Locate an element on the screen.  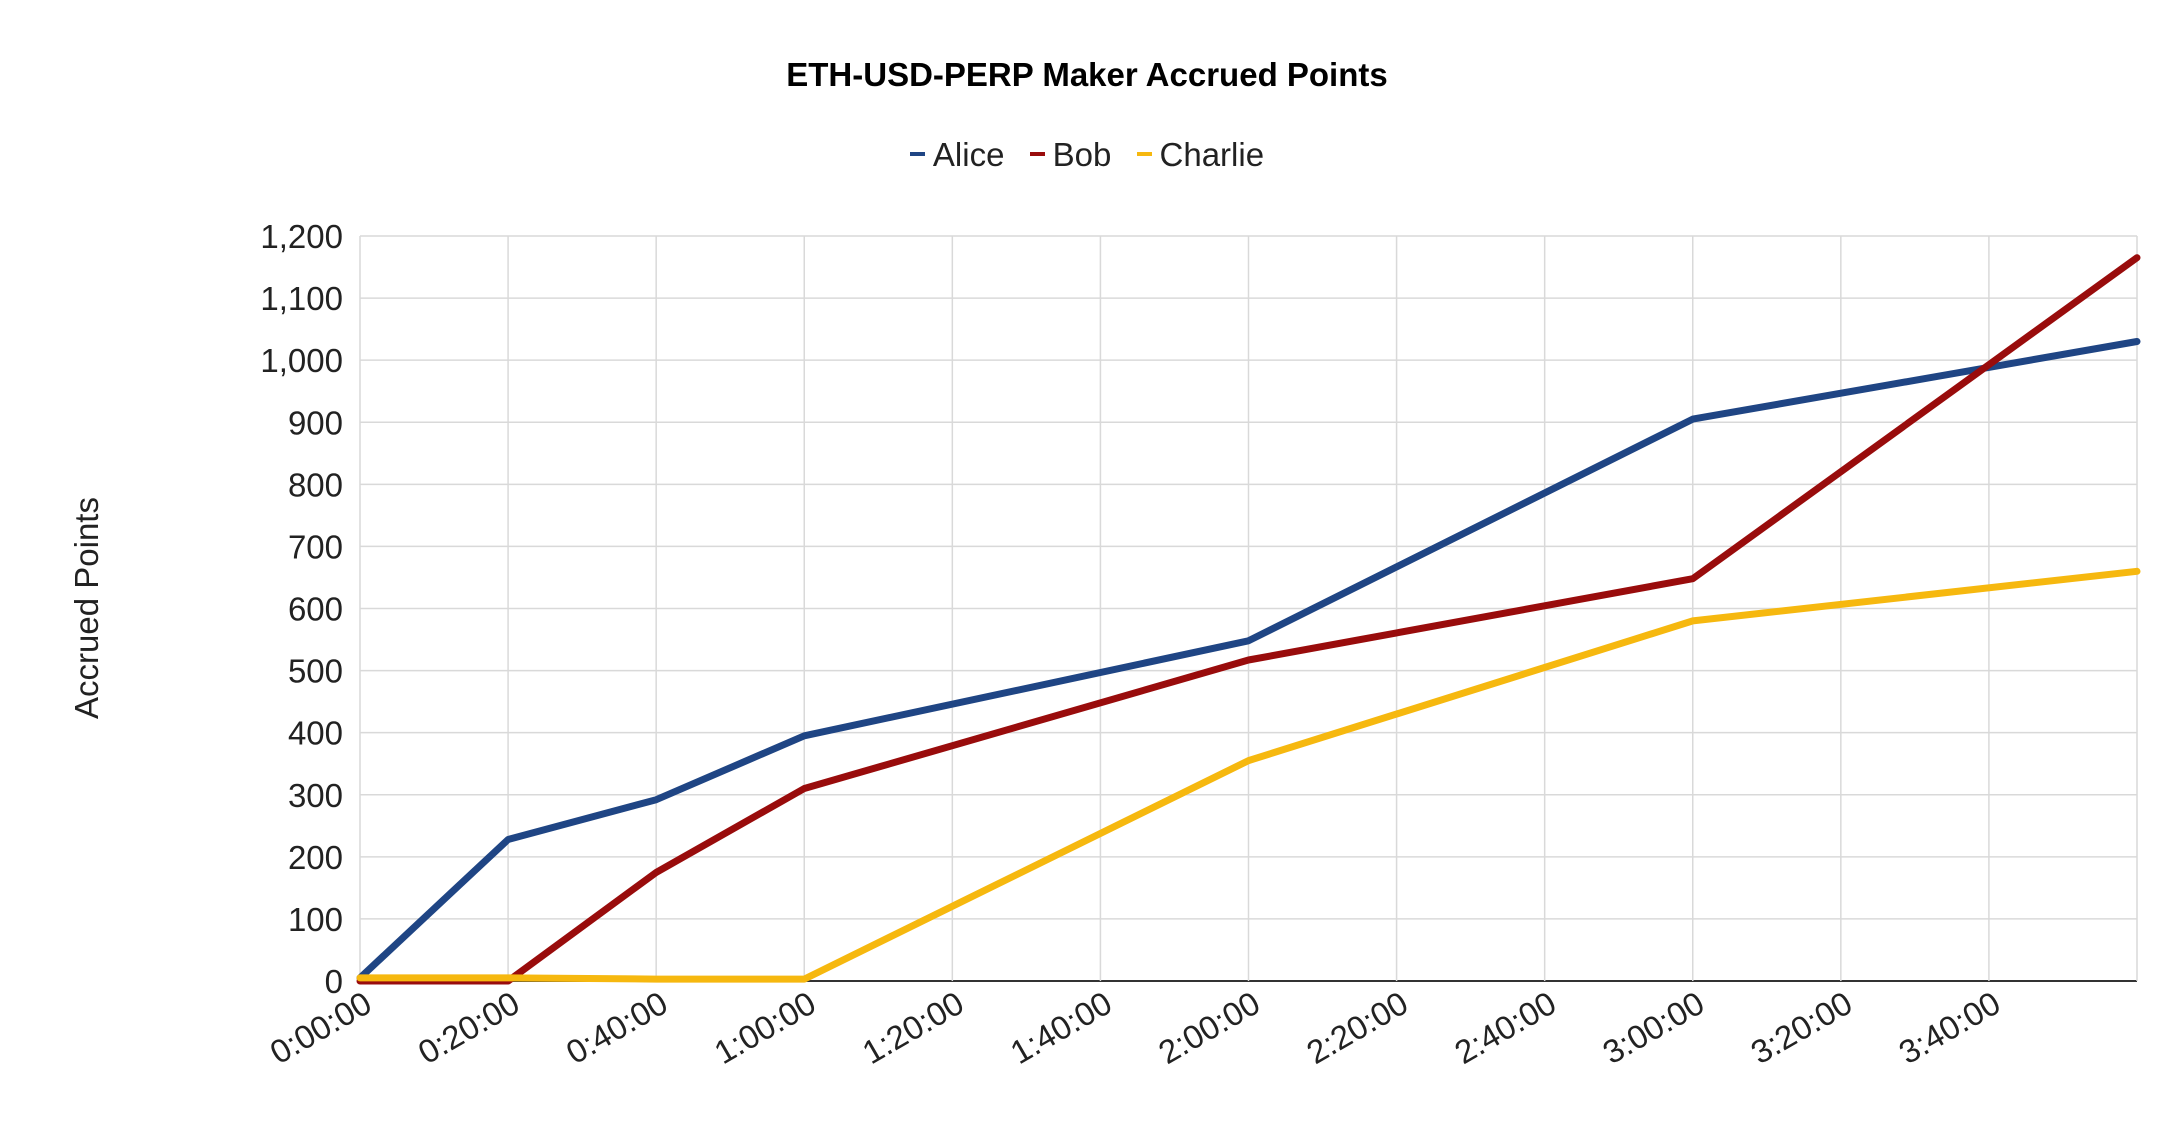
y-tick-label: 200 is located at coordinates (315, 857).